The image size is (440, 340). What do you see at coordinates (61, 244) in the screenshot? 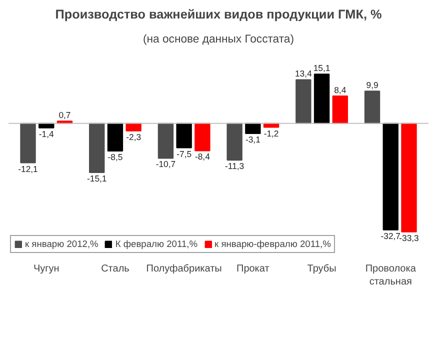
I see `legend-label: к январю 2012,%` at bounding box center [61, 244].